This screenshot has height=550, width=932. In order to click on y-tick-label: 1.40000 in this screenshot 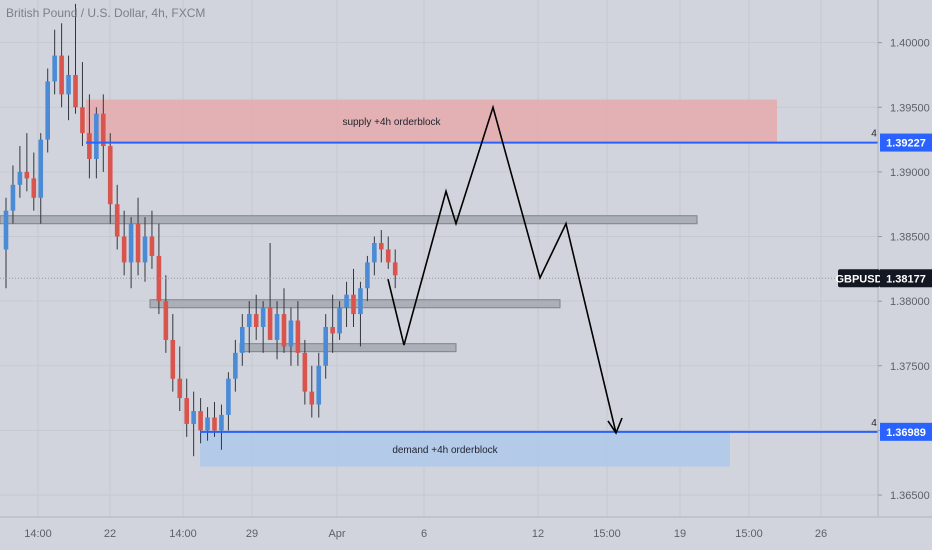, I will do `click(910, 44)`.